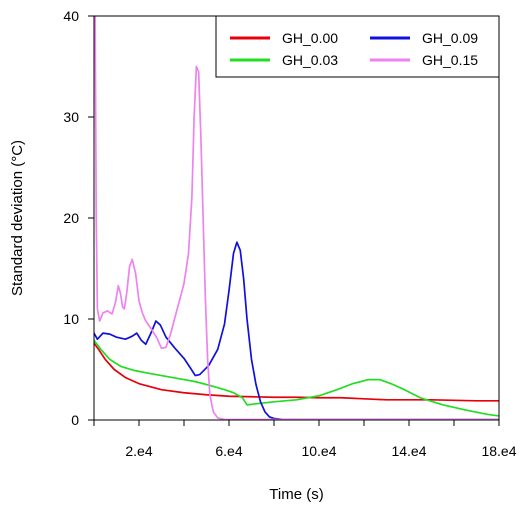  What do you see at coordinates (71, 117) in the screenshot?
I see `y-tick-label: 30` at bounding box center [71, 117].